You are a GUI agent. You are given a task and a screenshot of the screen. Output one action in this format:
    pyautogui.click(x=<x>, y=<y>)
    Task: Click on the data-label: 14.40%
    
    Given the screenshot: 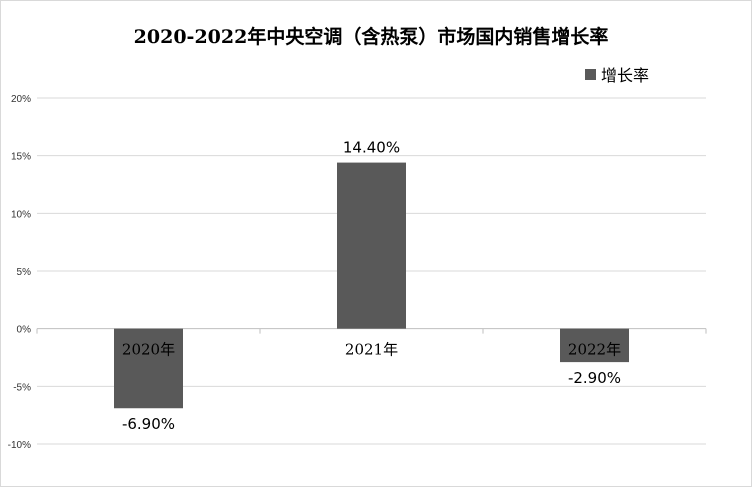 What is the action you would take?
    pyautogui.click(x=371, y=148)
    